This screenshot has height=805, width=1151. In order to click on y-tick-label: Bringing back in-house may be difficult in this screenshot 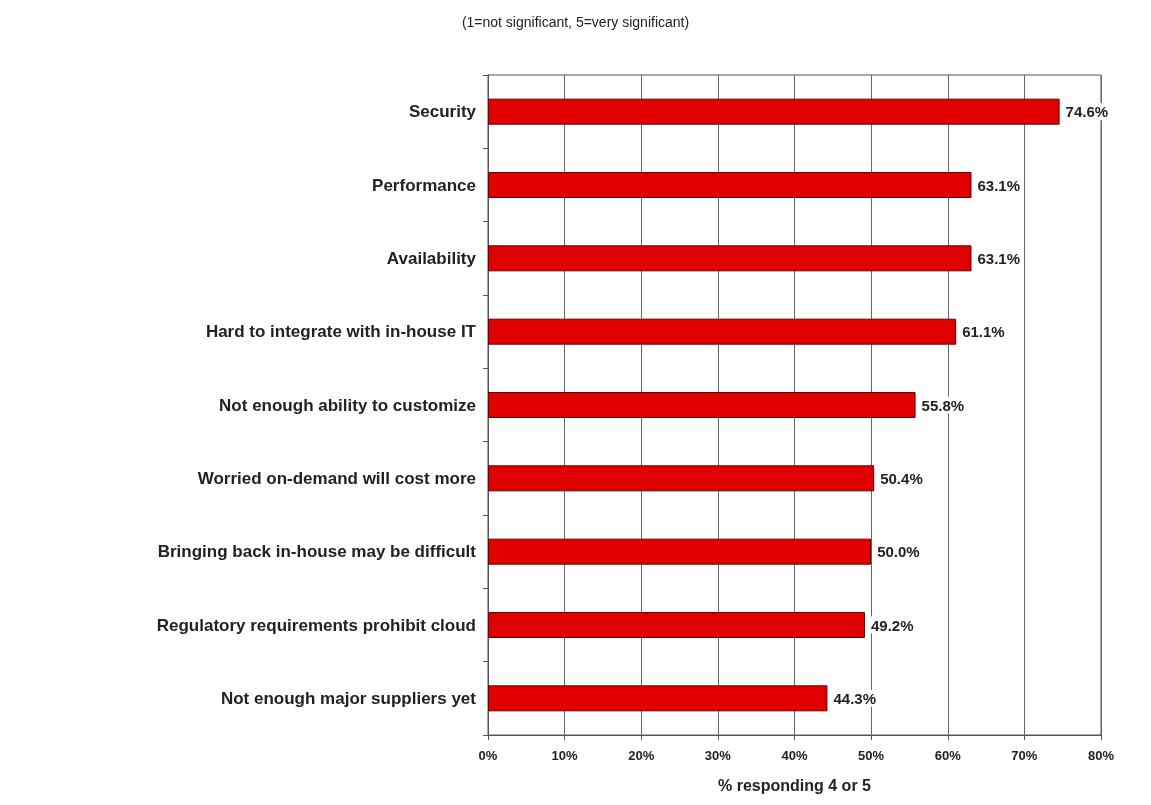, I will do `click(317, 552)`.